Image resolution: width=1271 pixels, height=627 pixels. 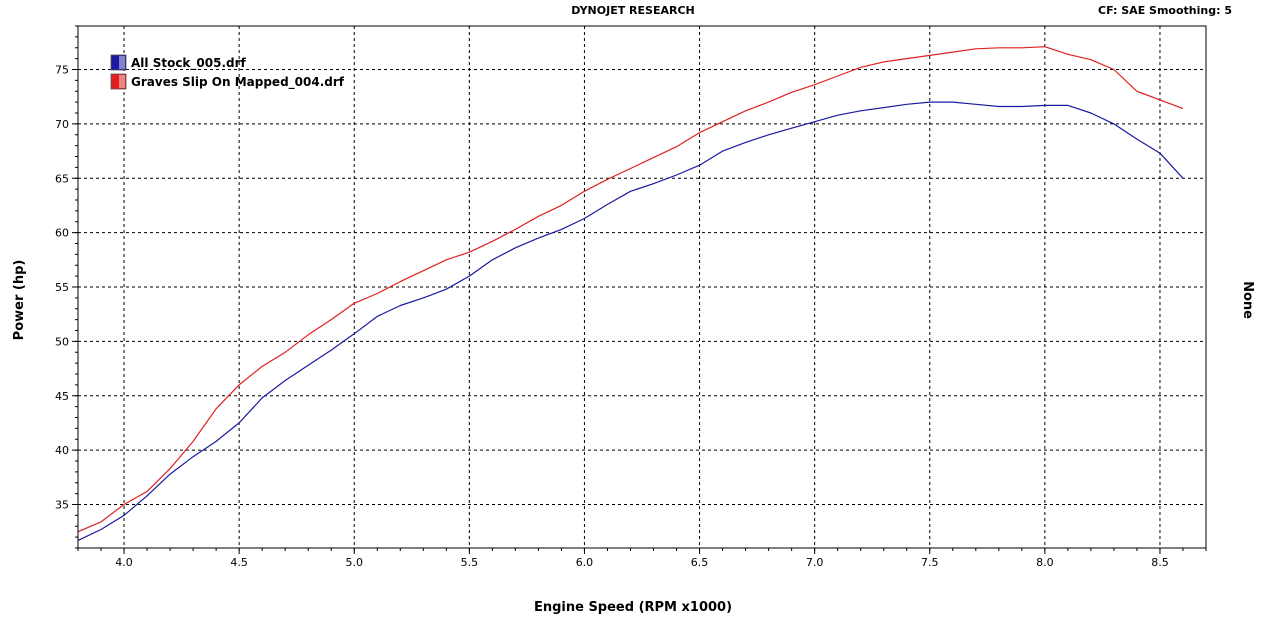 I want to click on x-tick-label: 6.5, so click(x=700, y=562).